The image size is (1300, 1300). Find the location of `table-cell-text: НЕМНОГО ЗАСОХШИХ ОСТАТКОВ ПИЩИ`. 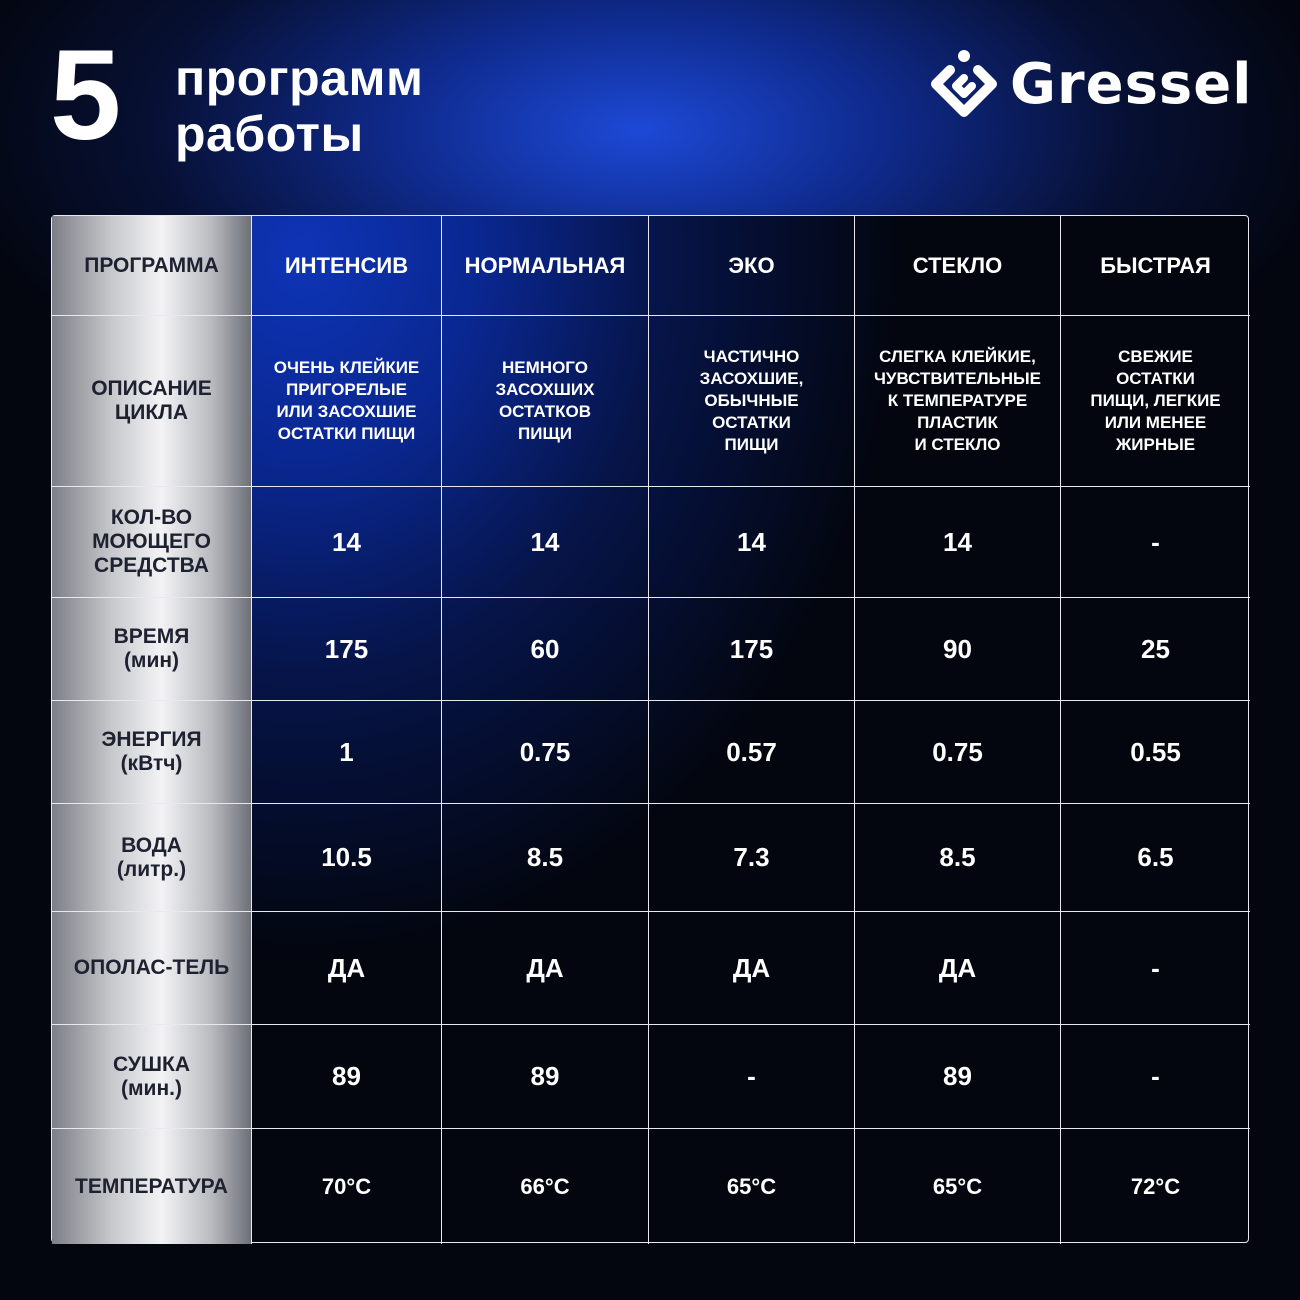

table-cell-text: НЕМНОГО ЗАСОХШИХ ОСТАТКОВ ПИЩИ is located at coordinates (545, 400).